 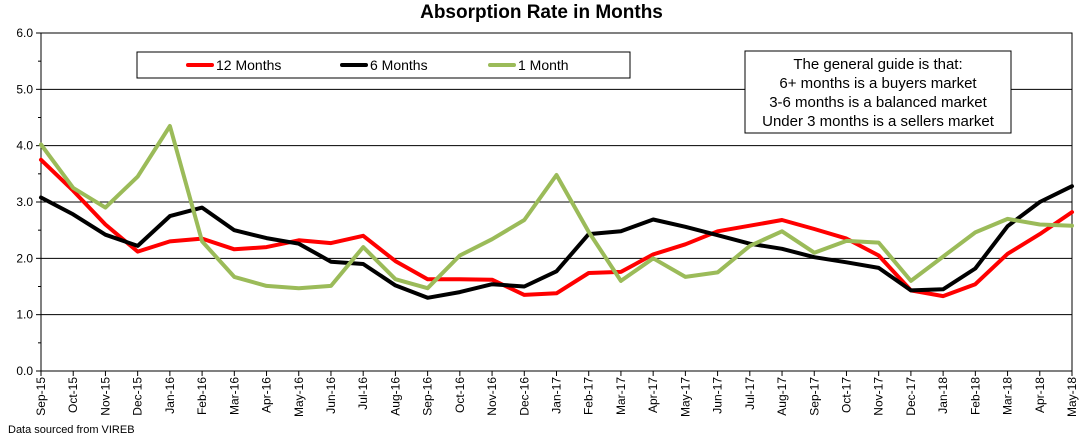 I want to click on x-tick-label-9: Jun-16, so click(x=331, y=395).